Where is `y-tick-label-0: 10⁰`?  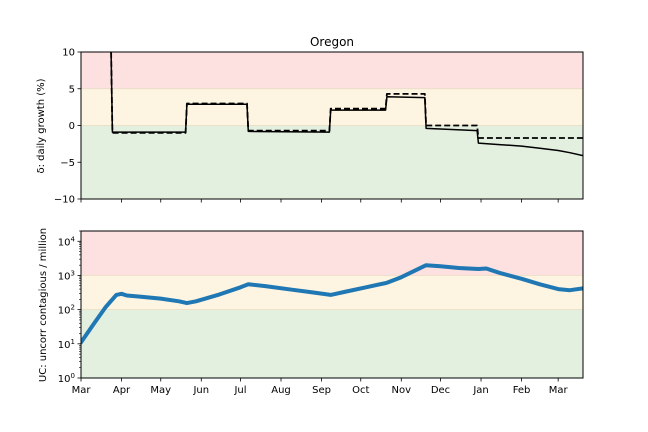
y-tick-label-0: 10⁰ is located at coordinates (66, 378).